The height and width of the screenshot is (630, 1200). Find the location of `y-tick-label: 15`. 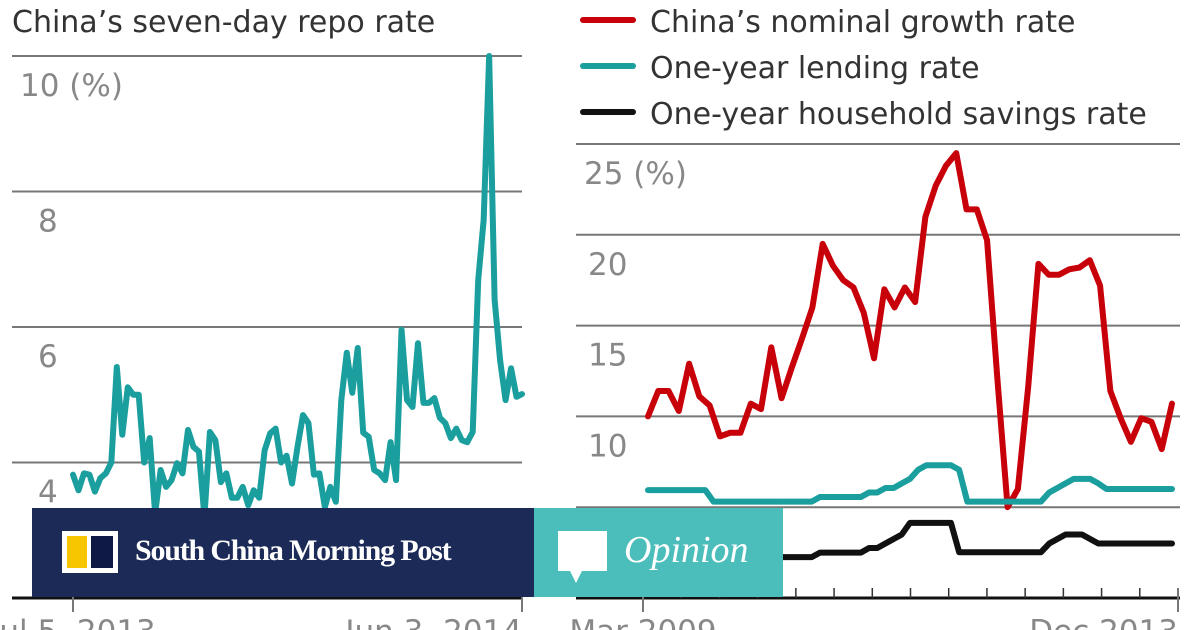

y-tick-label: 15 is located at coordinates (607, 356).